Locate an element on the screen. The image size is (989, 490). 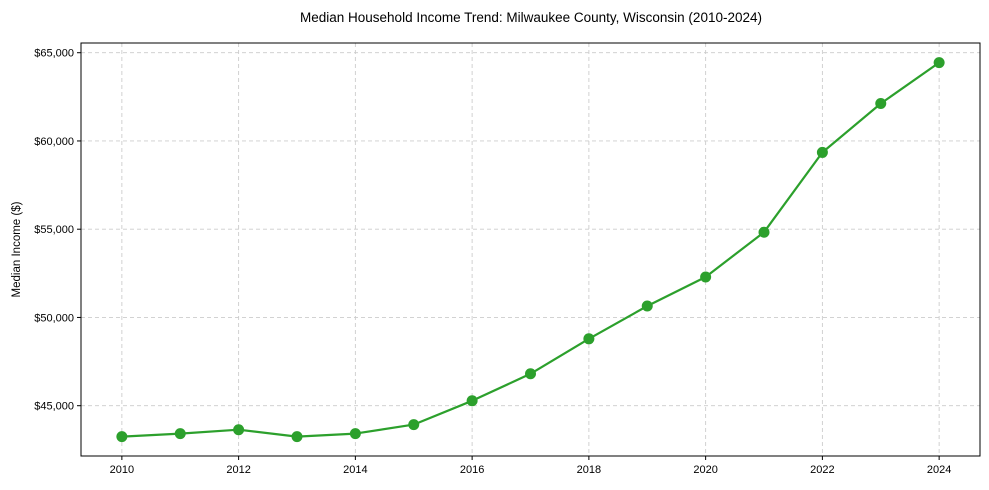
x-tick-label: 2018 is located at coordinates (589, 470).